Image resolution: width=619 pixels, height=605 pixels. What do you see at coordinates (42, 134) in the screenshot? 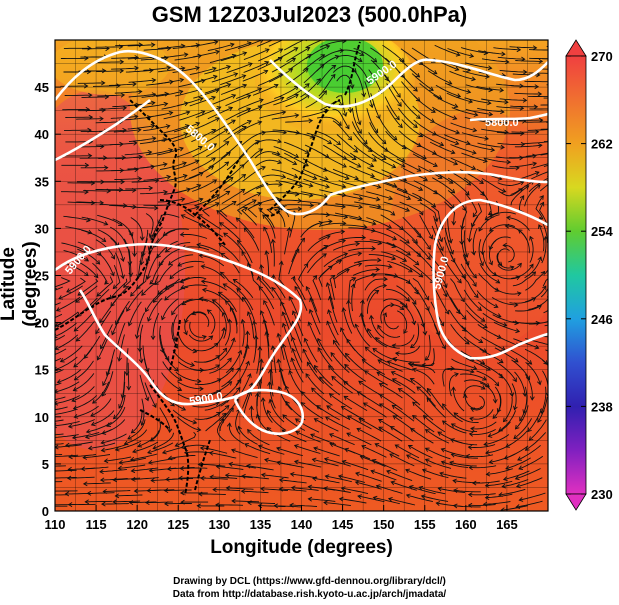
I see `y-tick-label: 40` at bounding box center [42, 134].